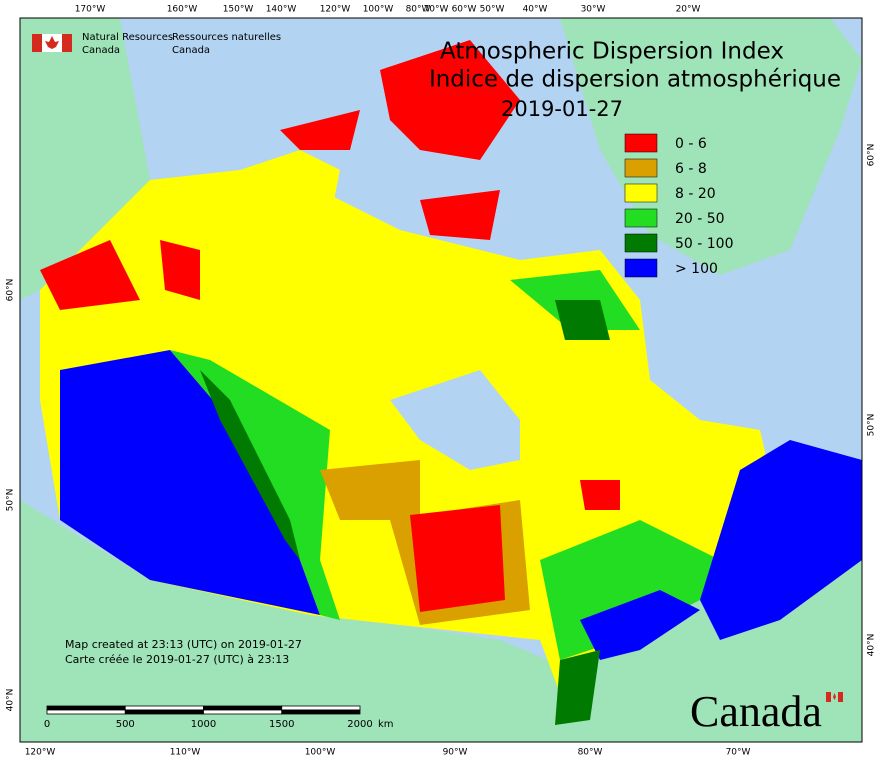  I want to click on greenland, so click(711, 146).